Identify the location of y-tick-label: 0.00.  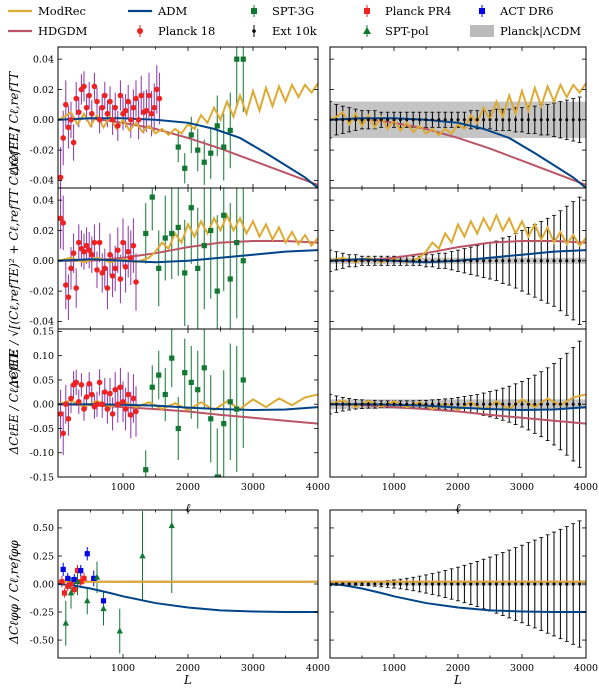
(43, 405).